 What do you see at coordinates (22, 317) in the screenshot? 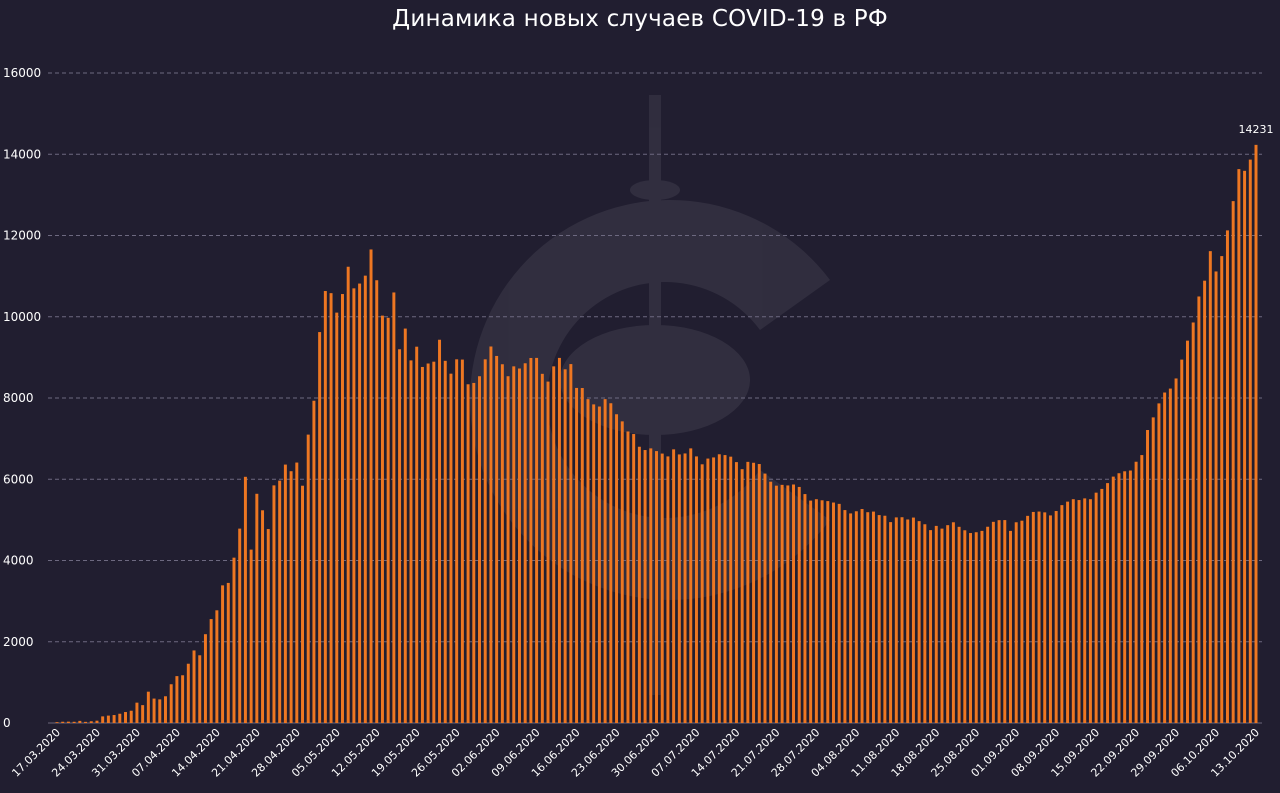
I see `y-tick-label: 10000` at bounding box center [22, 317].